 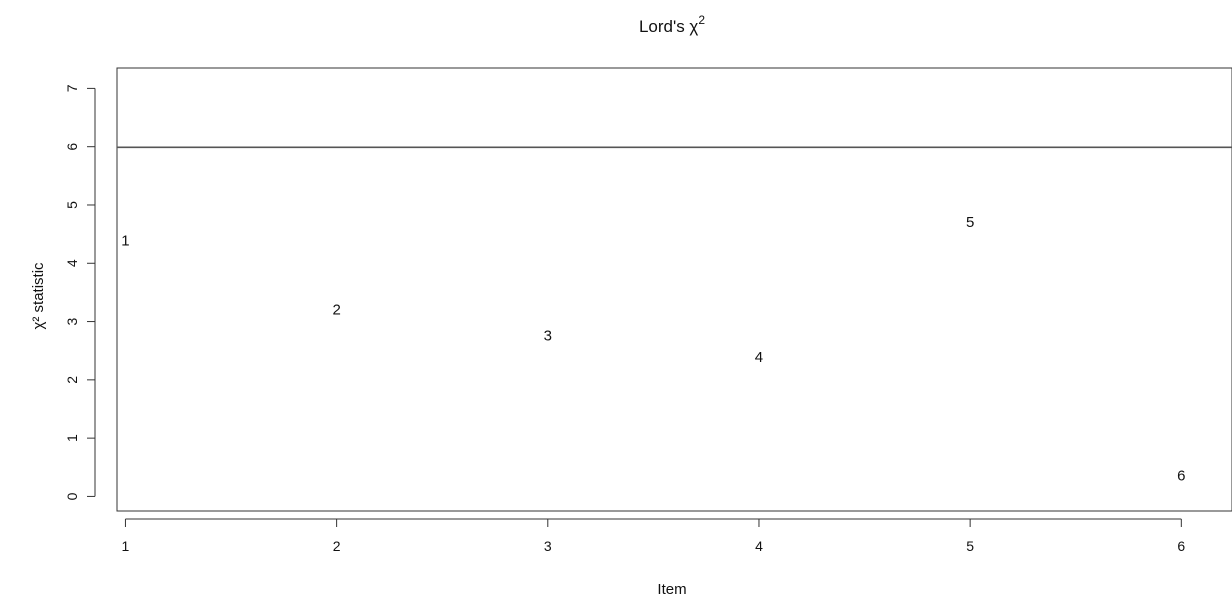 What do you see at coordinates (671, 589) in the screenshot?
I see `x-axis-label: Item` at bounding box center [671, 589].